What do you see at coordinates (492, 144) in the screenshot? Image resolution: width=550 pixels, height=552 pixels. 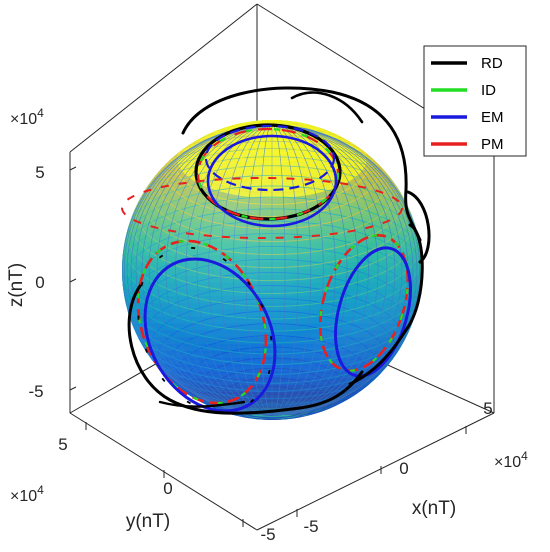 I see `legend-label-pm: PM` at bounding box center [492, 144].